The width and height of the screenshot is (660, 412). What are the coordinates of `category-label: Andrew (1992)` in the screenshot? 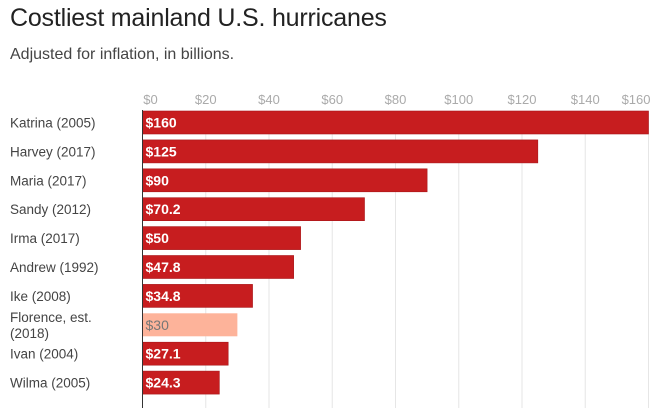 It's located at (54, 267).